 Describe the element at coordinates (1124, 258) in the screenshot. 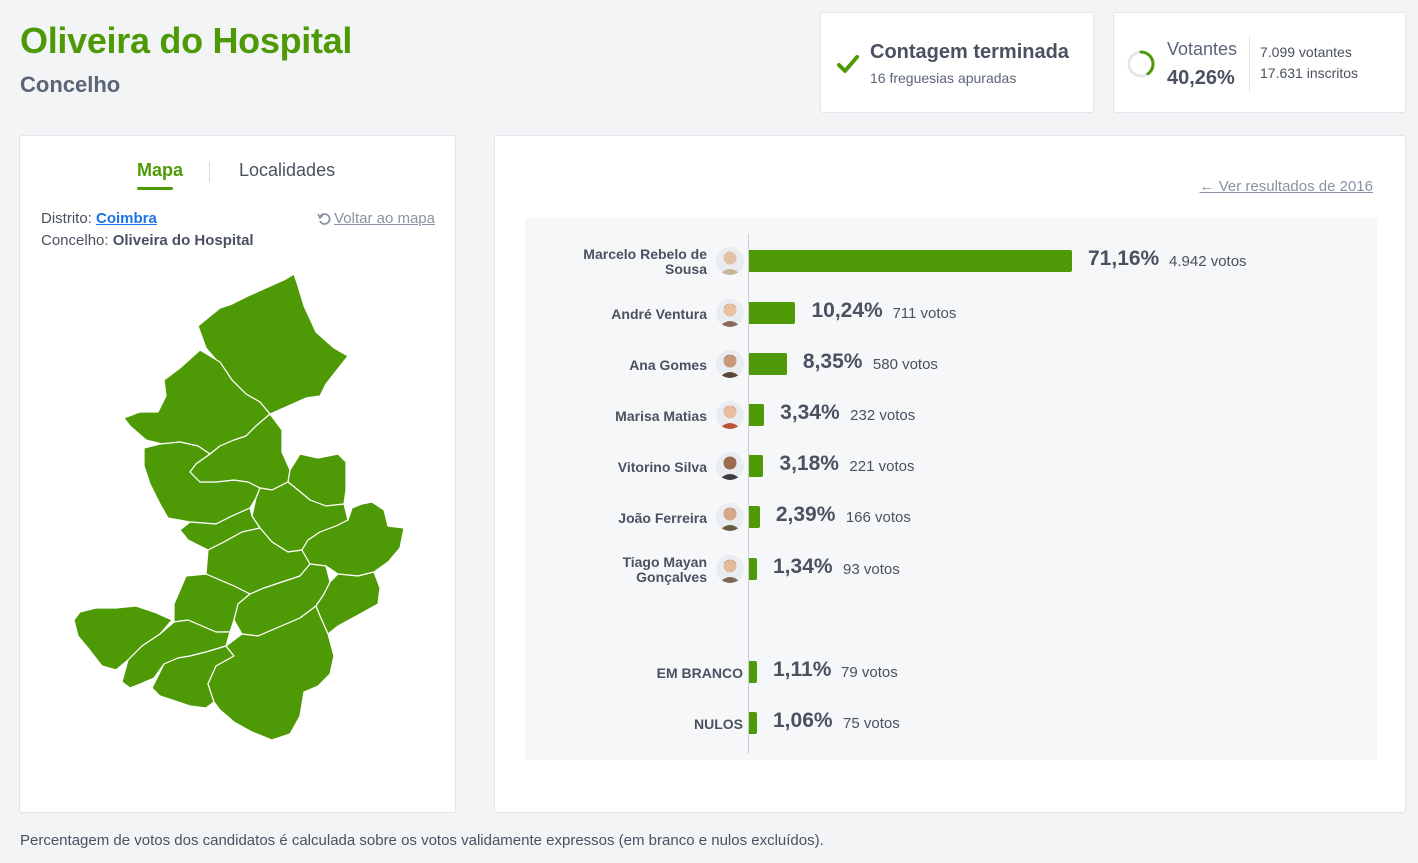

I see `result-percent: 71,16%` at that location.